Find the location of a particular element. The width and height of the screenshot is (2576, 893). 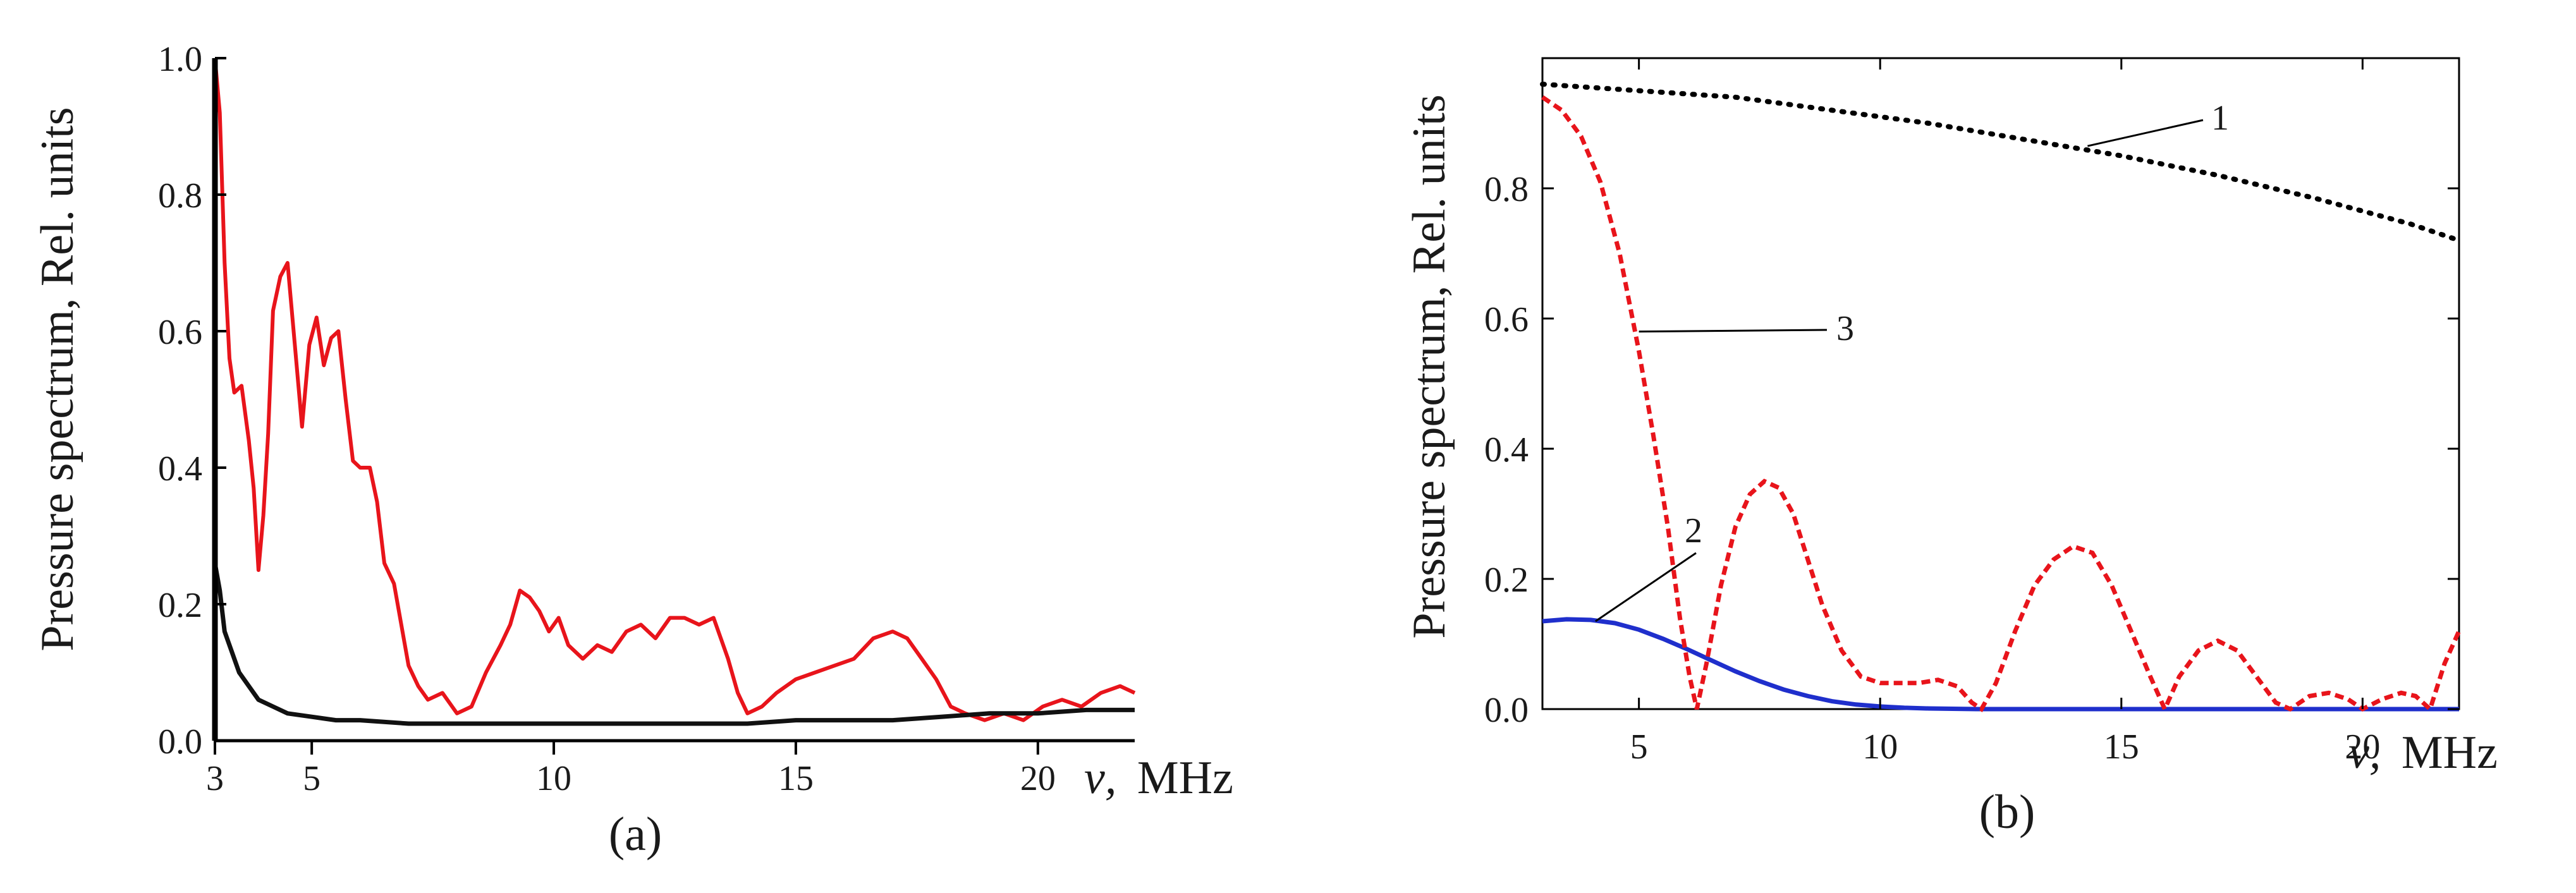

panel-b-callout-3-leader is located at coordinates (1733, 331).